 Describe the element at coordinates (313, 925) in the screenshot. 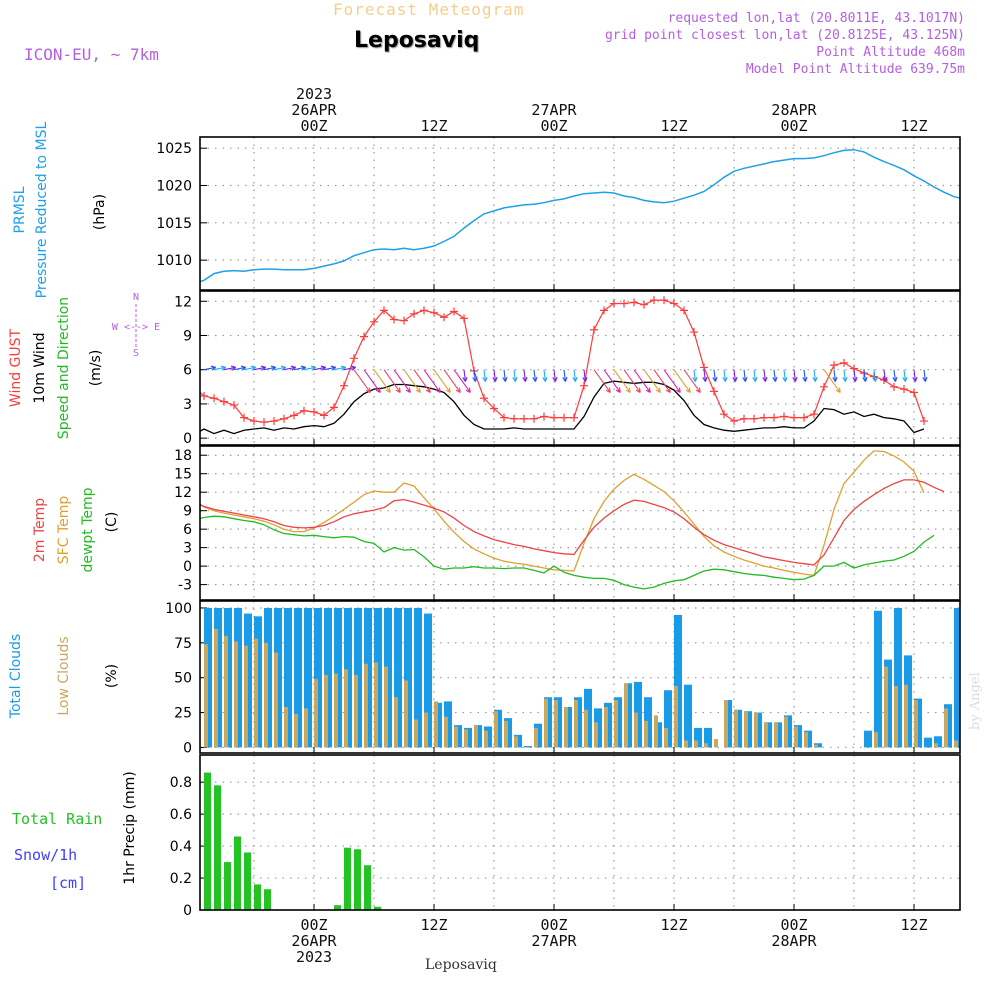

I see `bottom-time-label: 00Z` at that location.